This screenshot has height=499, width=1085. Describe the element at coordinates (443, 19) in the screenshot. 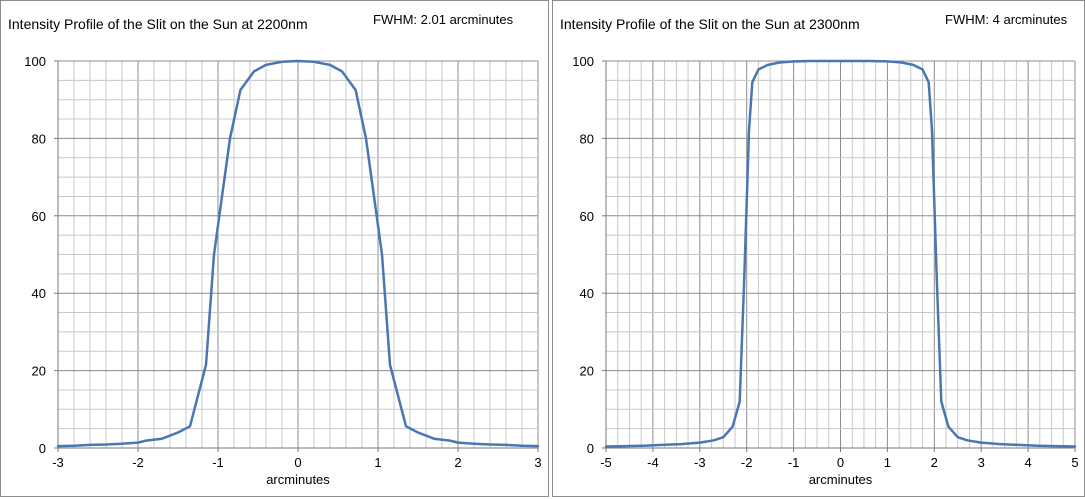

I see `fwhm-annotation: FWHM: 2.01 arcminutes` at that location.